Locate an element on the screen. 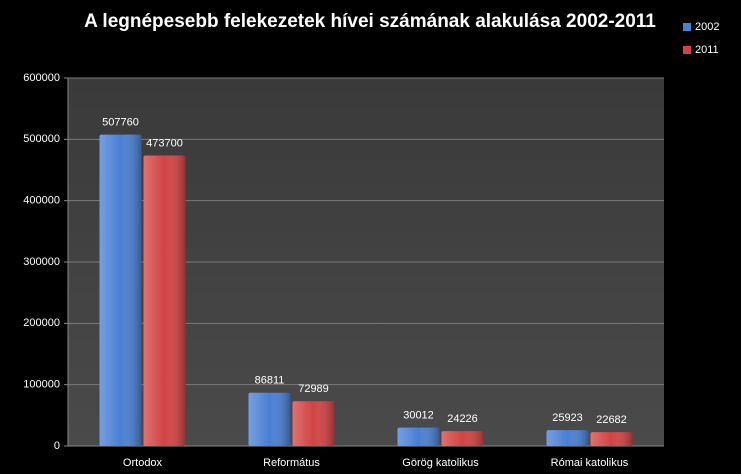 The height and width of the screenshot is (474, 741). y-tick-label: 200000 is located at coordinates (41, 323).